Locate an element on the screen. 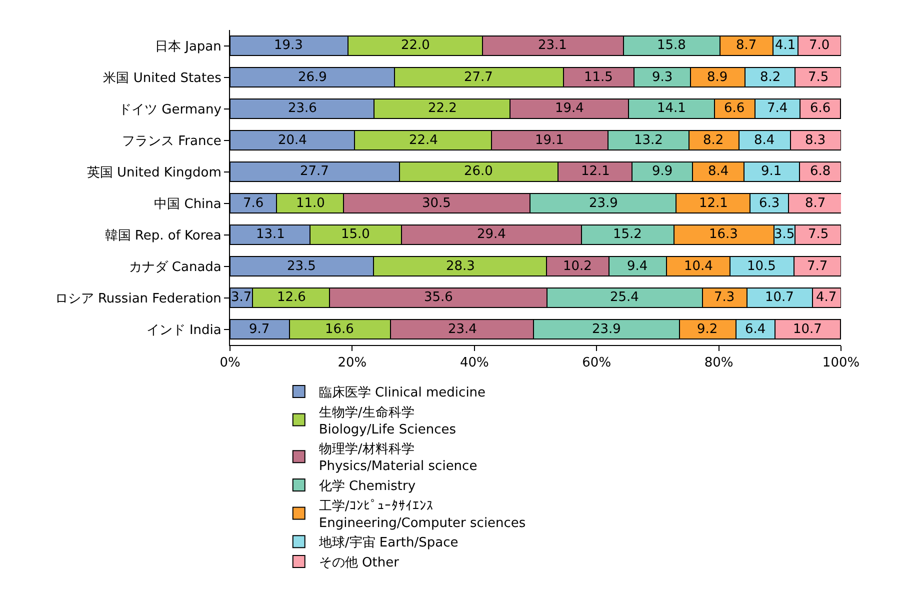 This screenshot has width=916, height=589. data-label: 9.2 is located at coordinates (707, 329).